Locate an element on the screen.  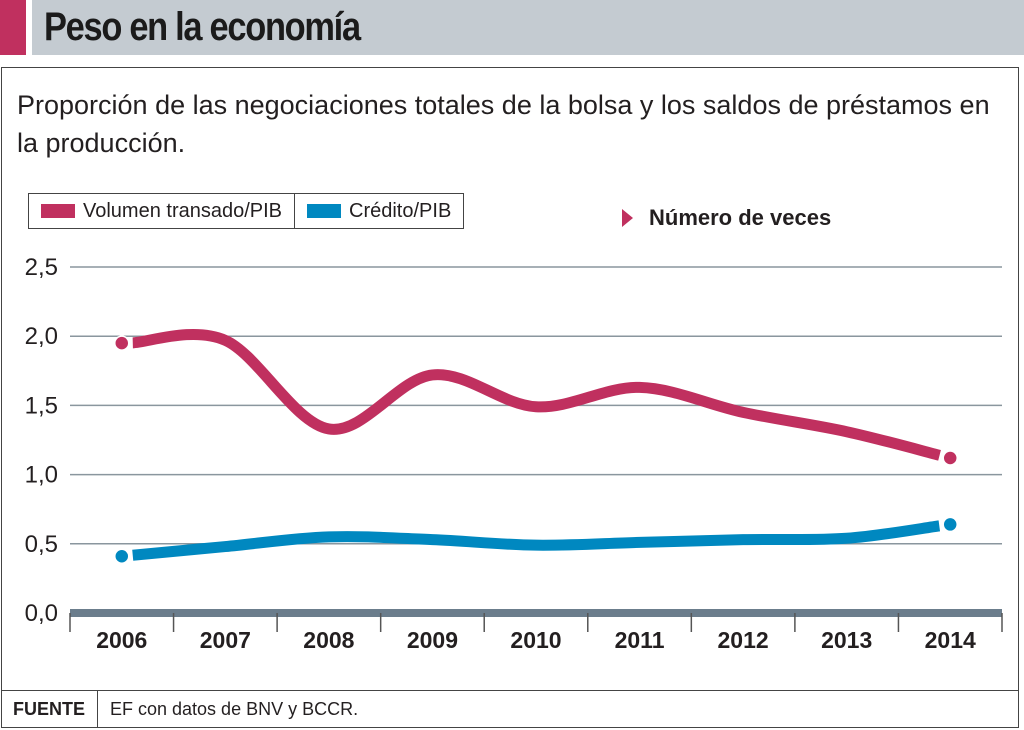
y-tick-label: 1,0 is located at coordinates (41, 475).